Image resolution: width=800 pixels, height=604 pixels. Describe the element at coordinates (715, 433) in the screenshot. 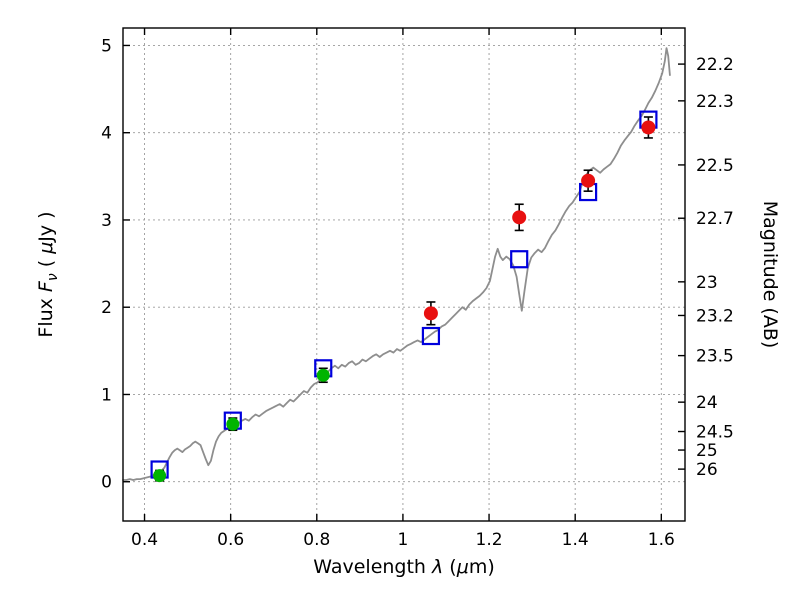

I see `y-right-tick-label: 24.5` at that location.